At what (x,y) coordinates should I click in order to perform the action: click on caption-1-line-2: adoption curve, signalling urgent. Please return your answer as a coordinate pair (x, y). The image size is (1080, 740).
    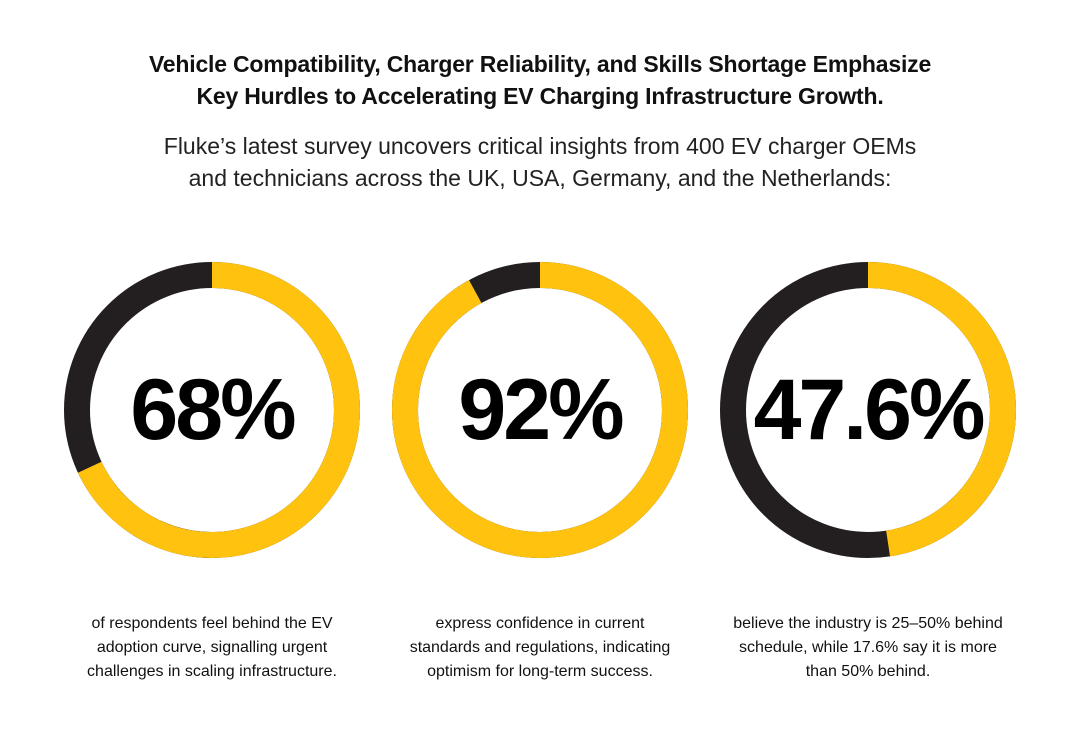
    Looking at the image, I should click on (212, 647).